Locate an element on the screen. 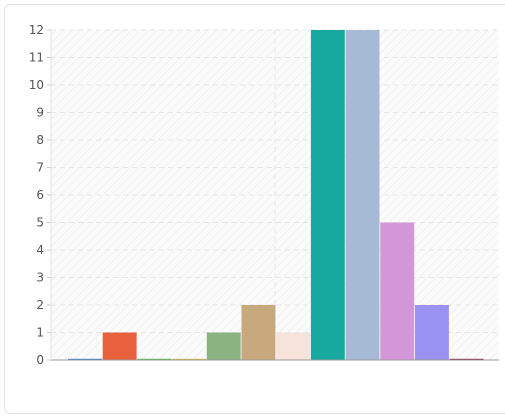 This screenshot has width=505, height=420. y-tick-label: 8 is located at coordinates (40, 140).